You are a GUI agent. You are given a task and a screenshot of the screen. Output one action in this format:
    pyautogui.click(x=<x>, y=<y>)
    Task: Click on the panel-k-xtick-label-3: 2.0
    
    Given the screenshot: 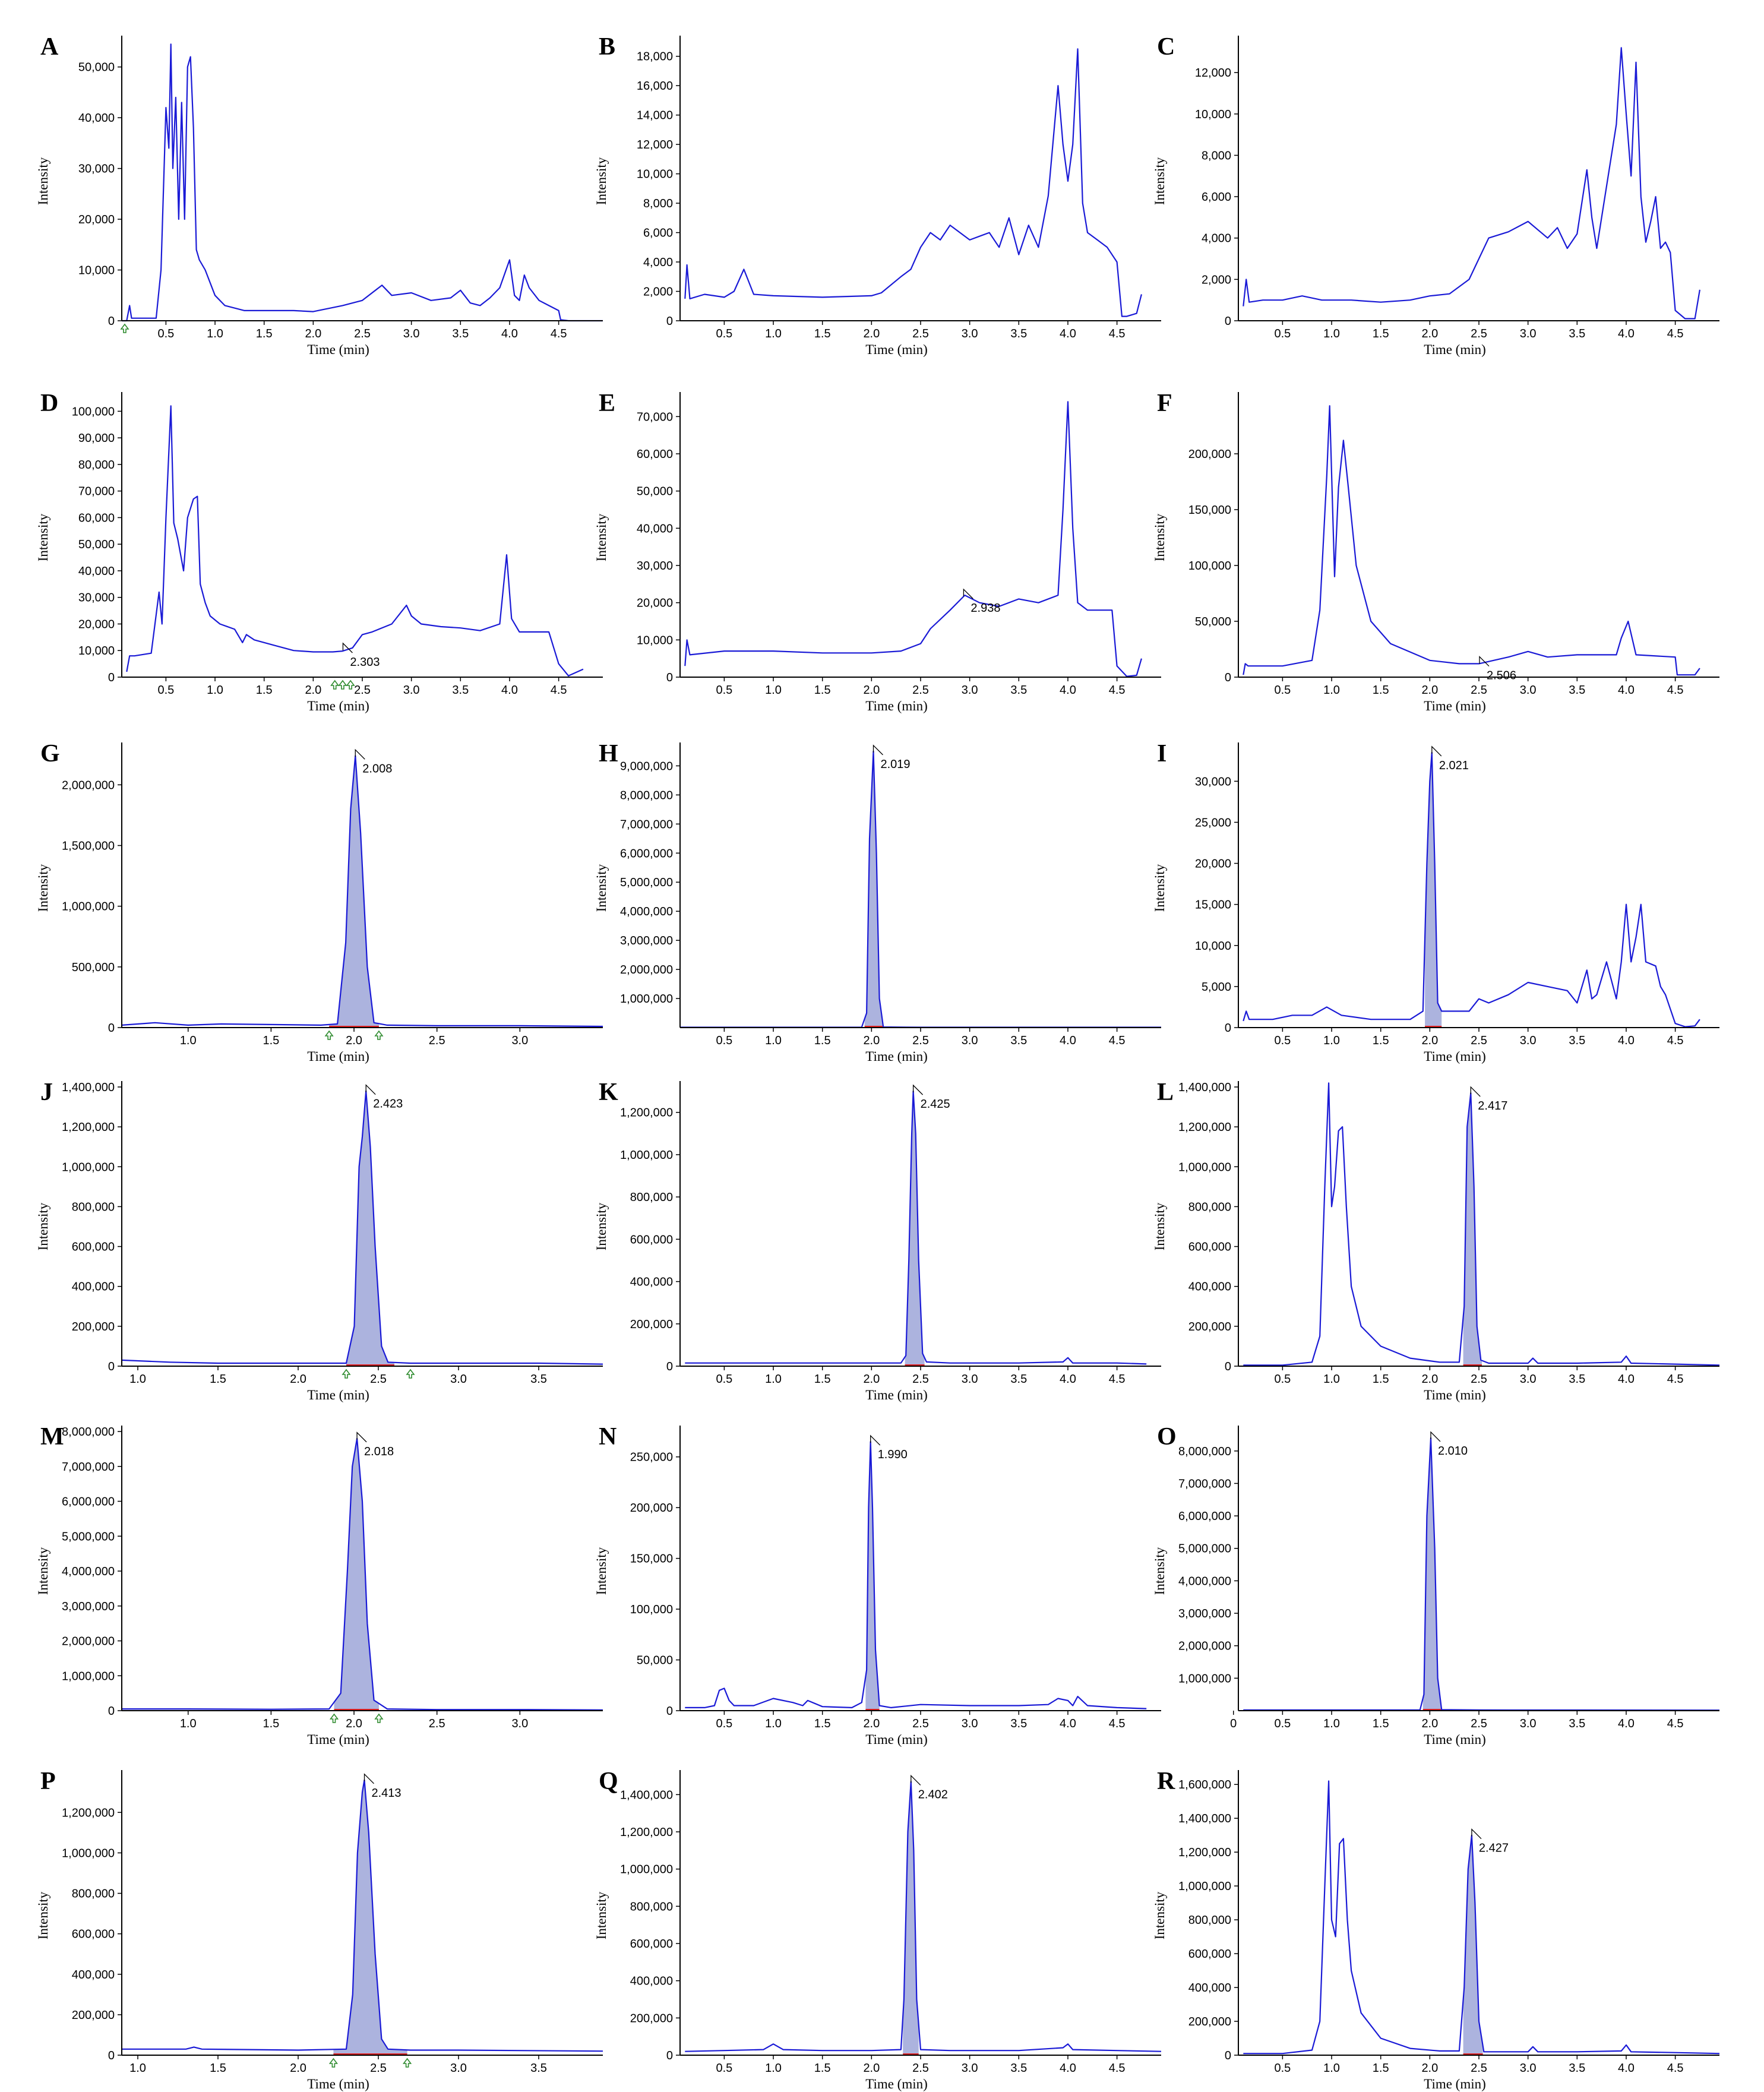 What is the action you would take?
    pyautogui.click(x=872, y=1379)
    